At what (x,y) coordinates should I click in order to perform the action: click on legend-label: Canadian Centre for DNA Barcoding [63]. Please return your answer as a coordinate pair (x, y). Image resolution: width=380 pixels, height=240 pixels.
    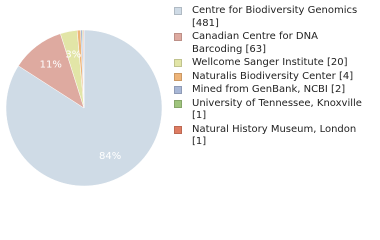
    Looking at the image, I should click on (255, 43).